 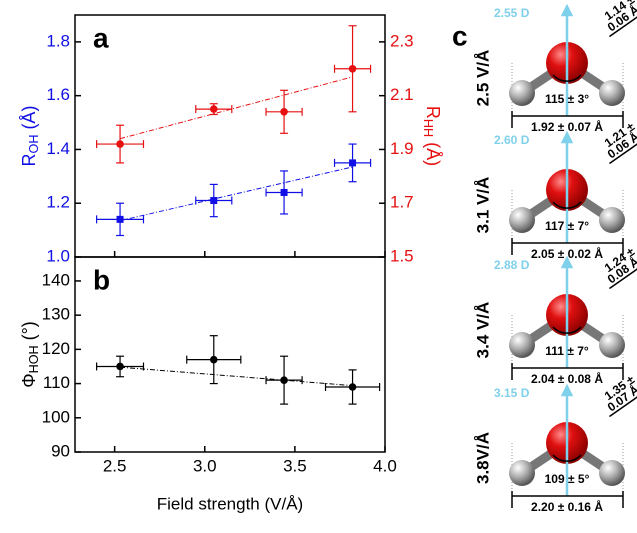 I want to click on angle-label: 115 ± 3°, so click(x=567, y=99).